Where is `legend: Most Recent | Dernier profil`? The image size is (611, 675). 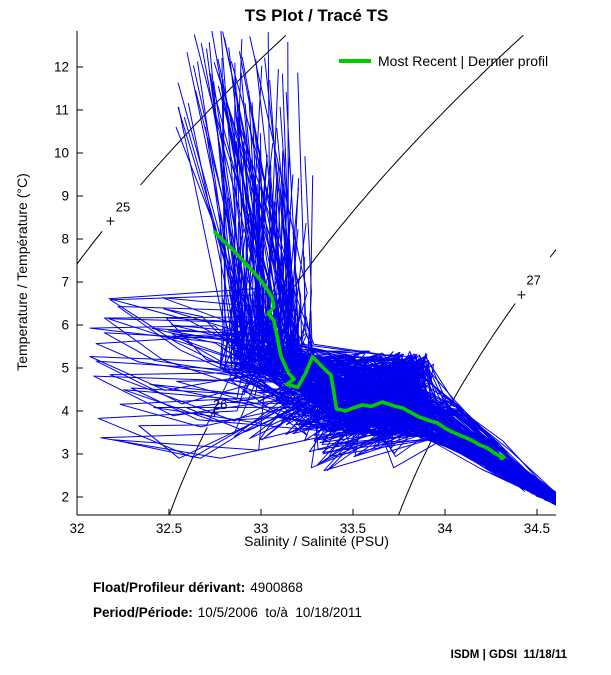 legend: Most Recent | Dernier profil is located at coordinates (443, 61).